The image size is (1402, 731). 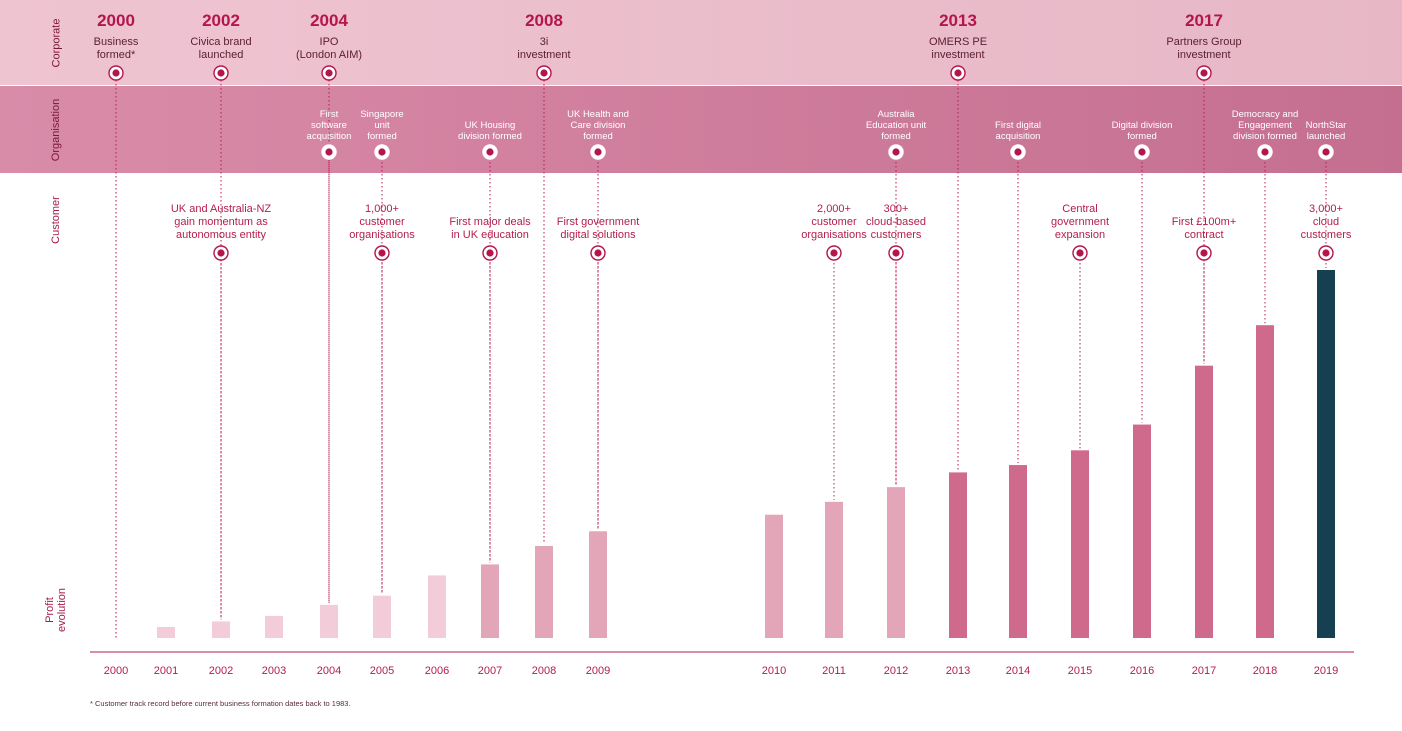 What do you see at coordinates (774, 671) in the screenshot?
I see `x-tick-label-2010: 2010` at bounding box center [774, 671].